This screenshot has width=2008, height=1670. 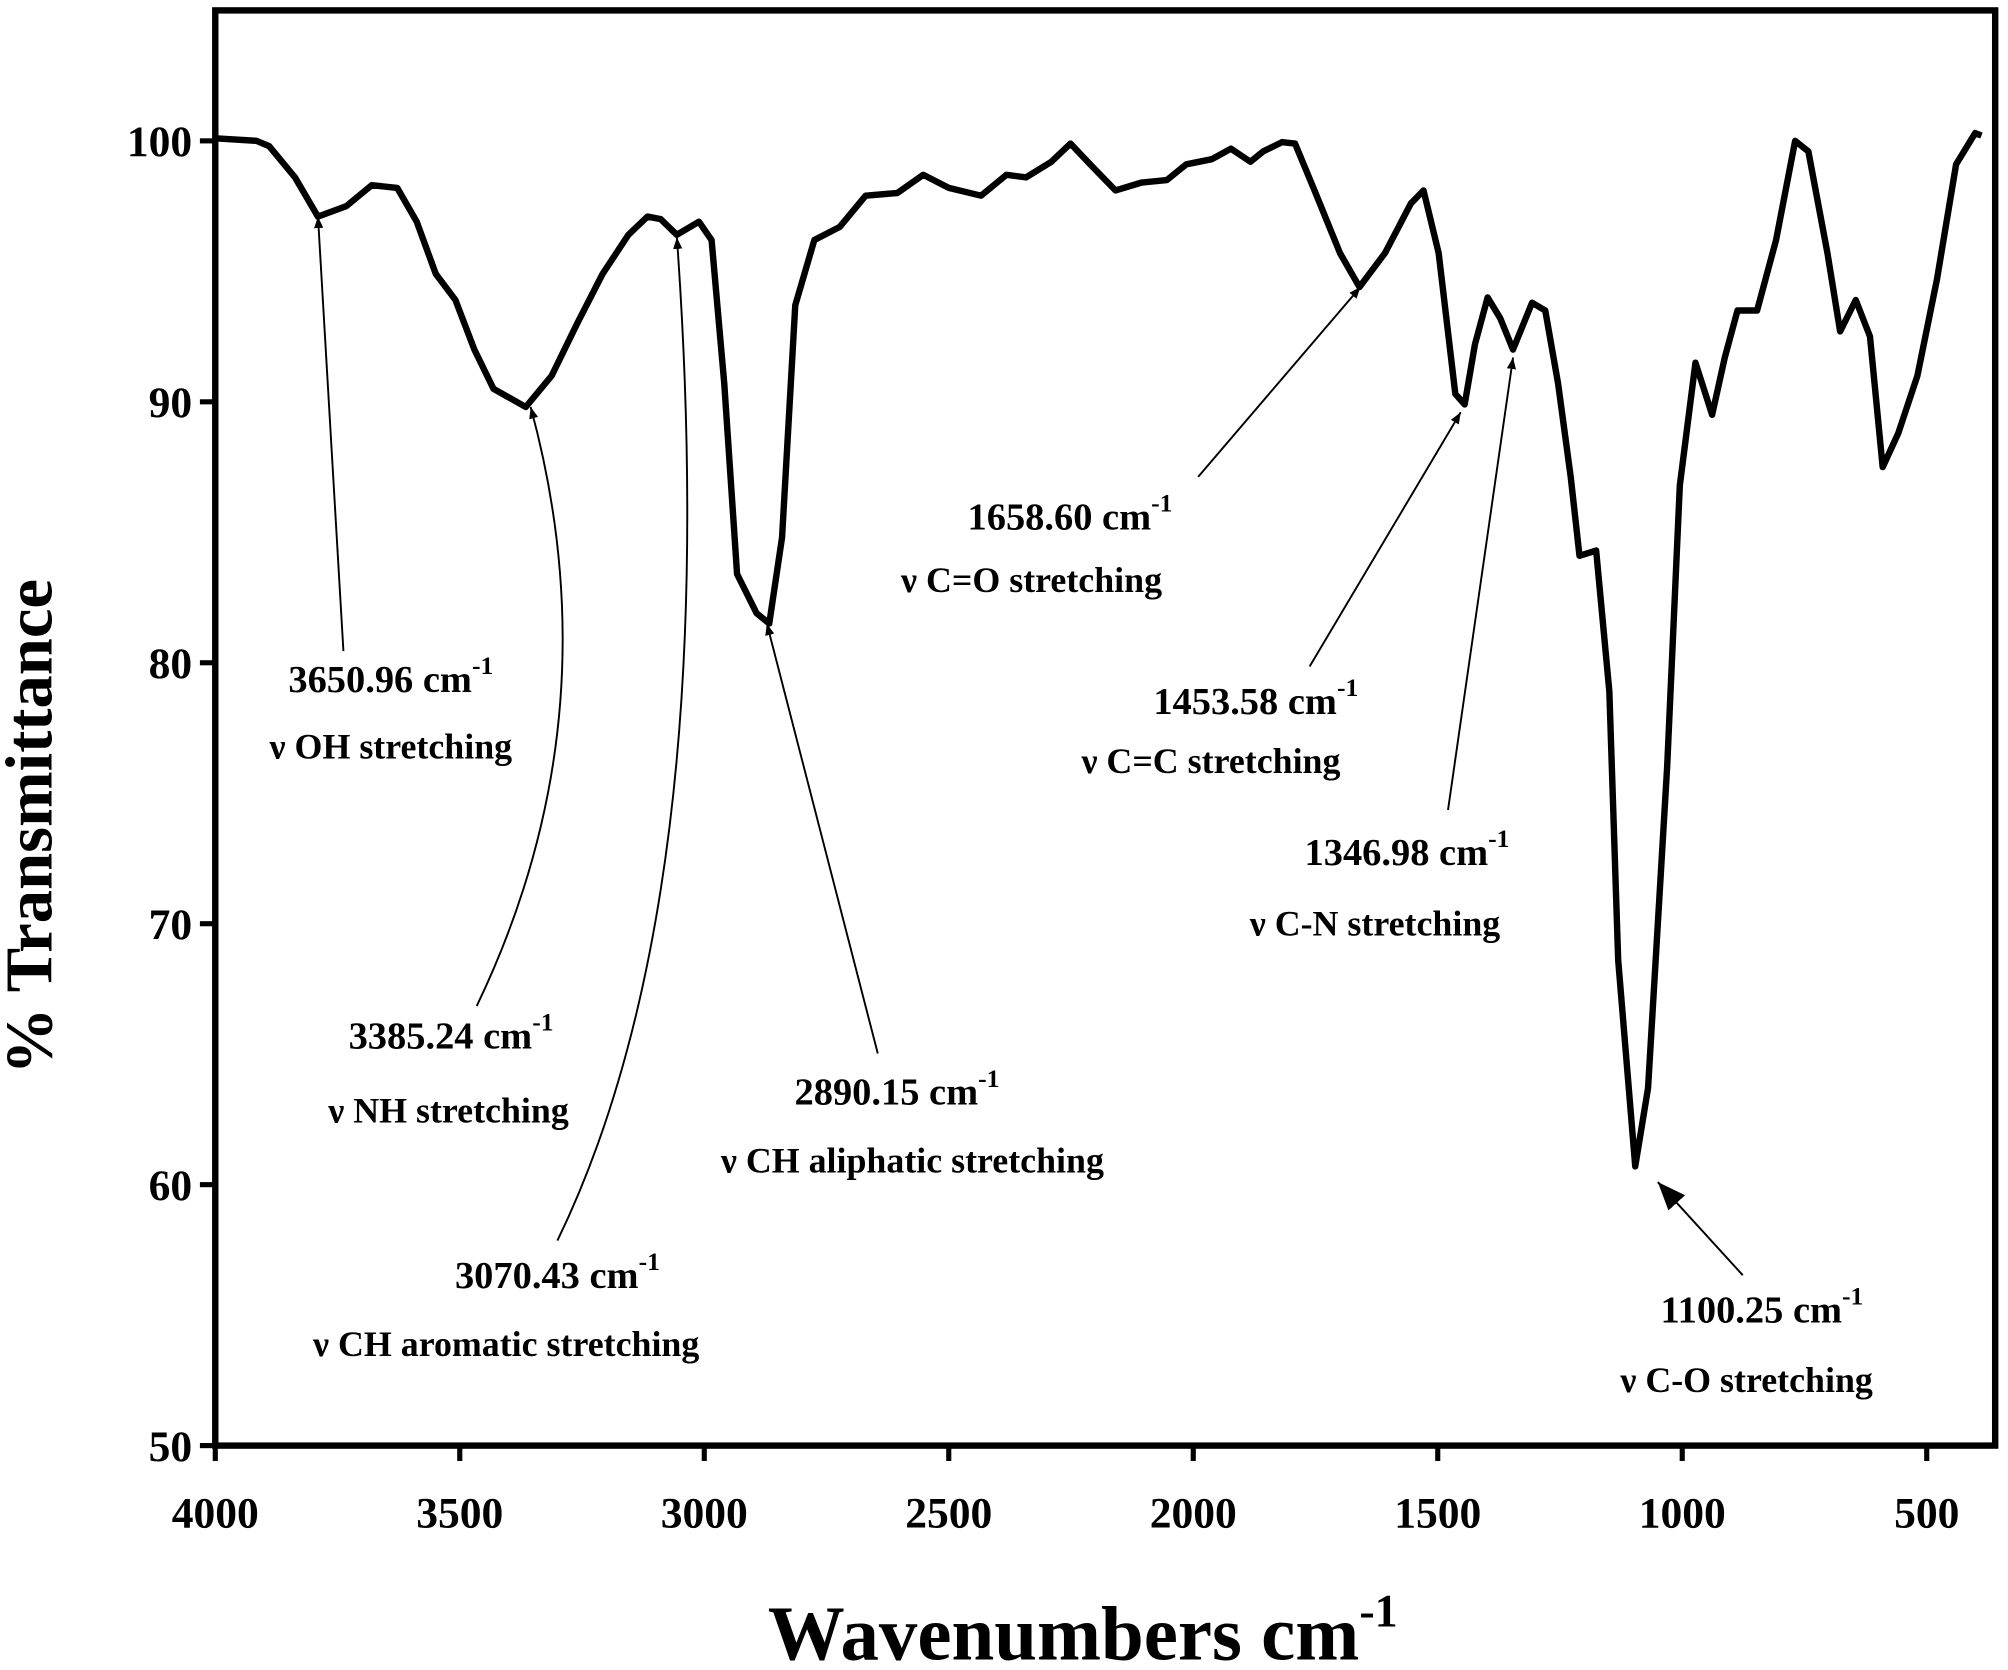 What do you see at coordinates (171, 1447) in the screenshot?
I see `y-tick-label: 50` at bounding box center [171, 1447].